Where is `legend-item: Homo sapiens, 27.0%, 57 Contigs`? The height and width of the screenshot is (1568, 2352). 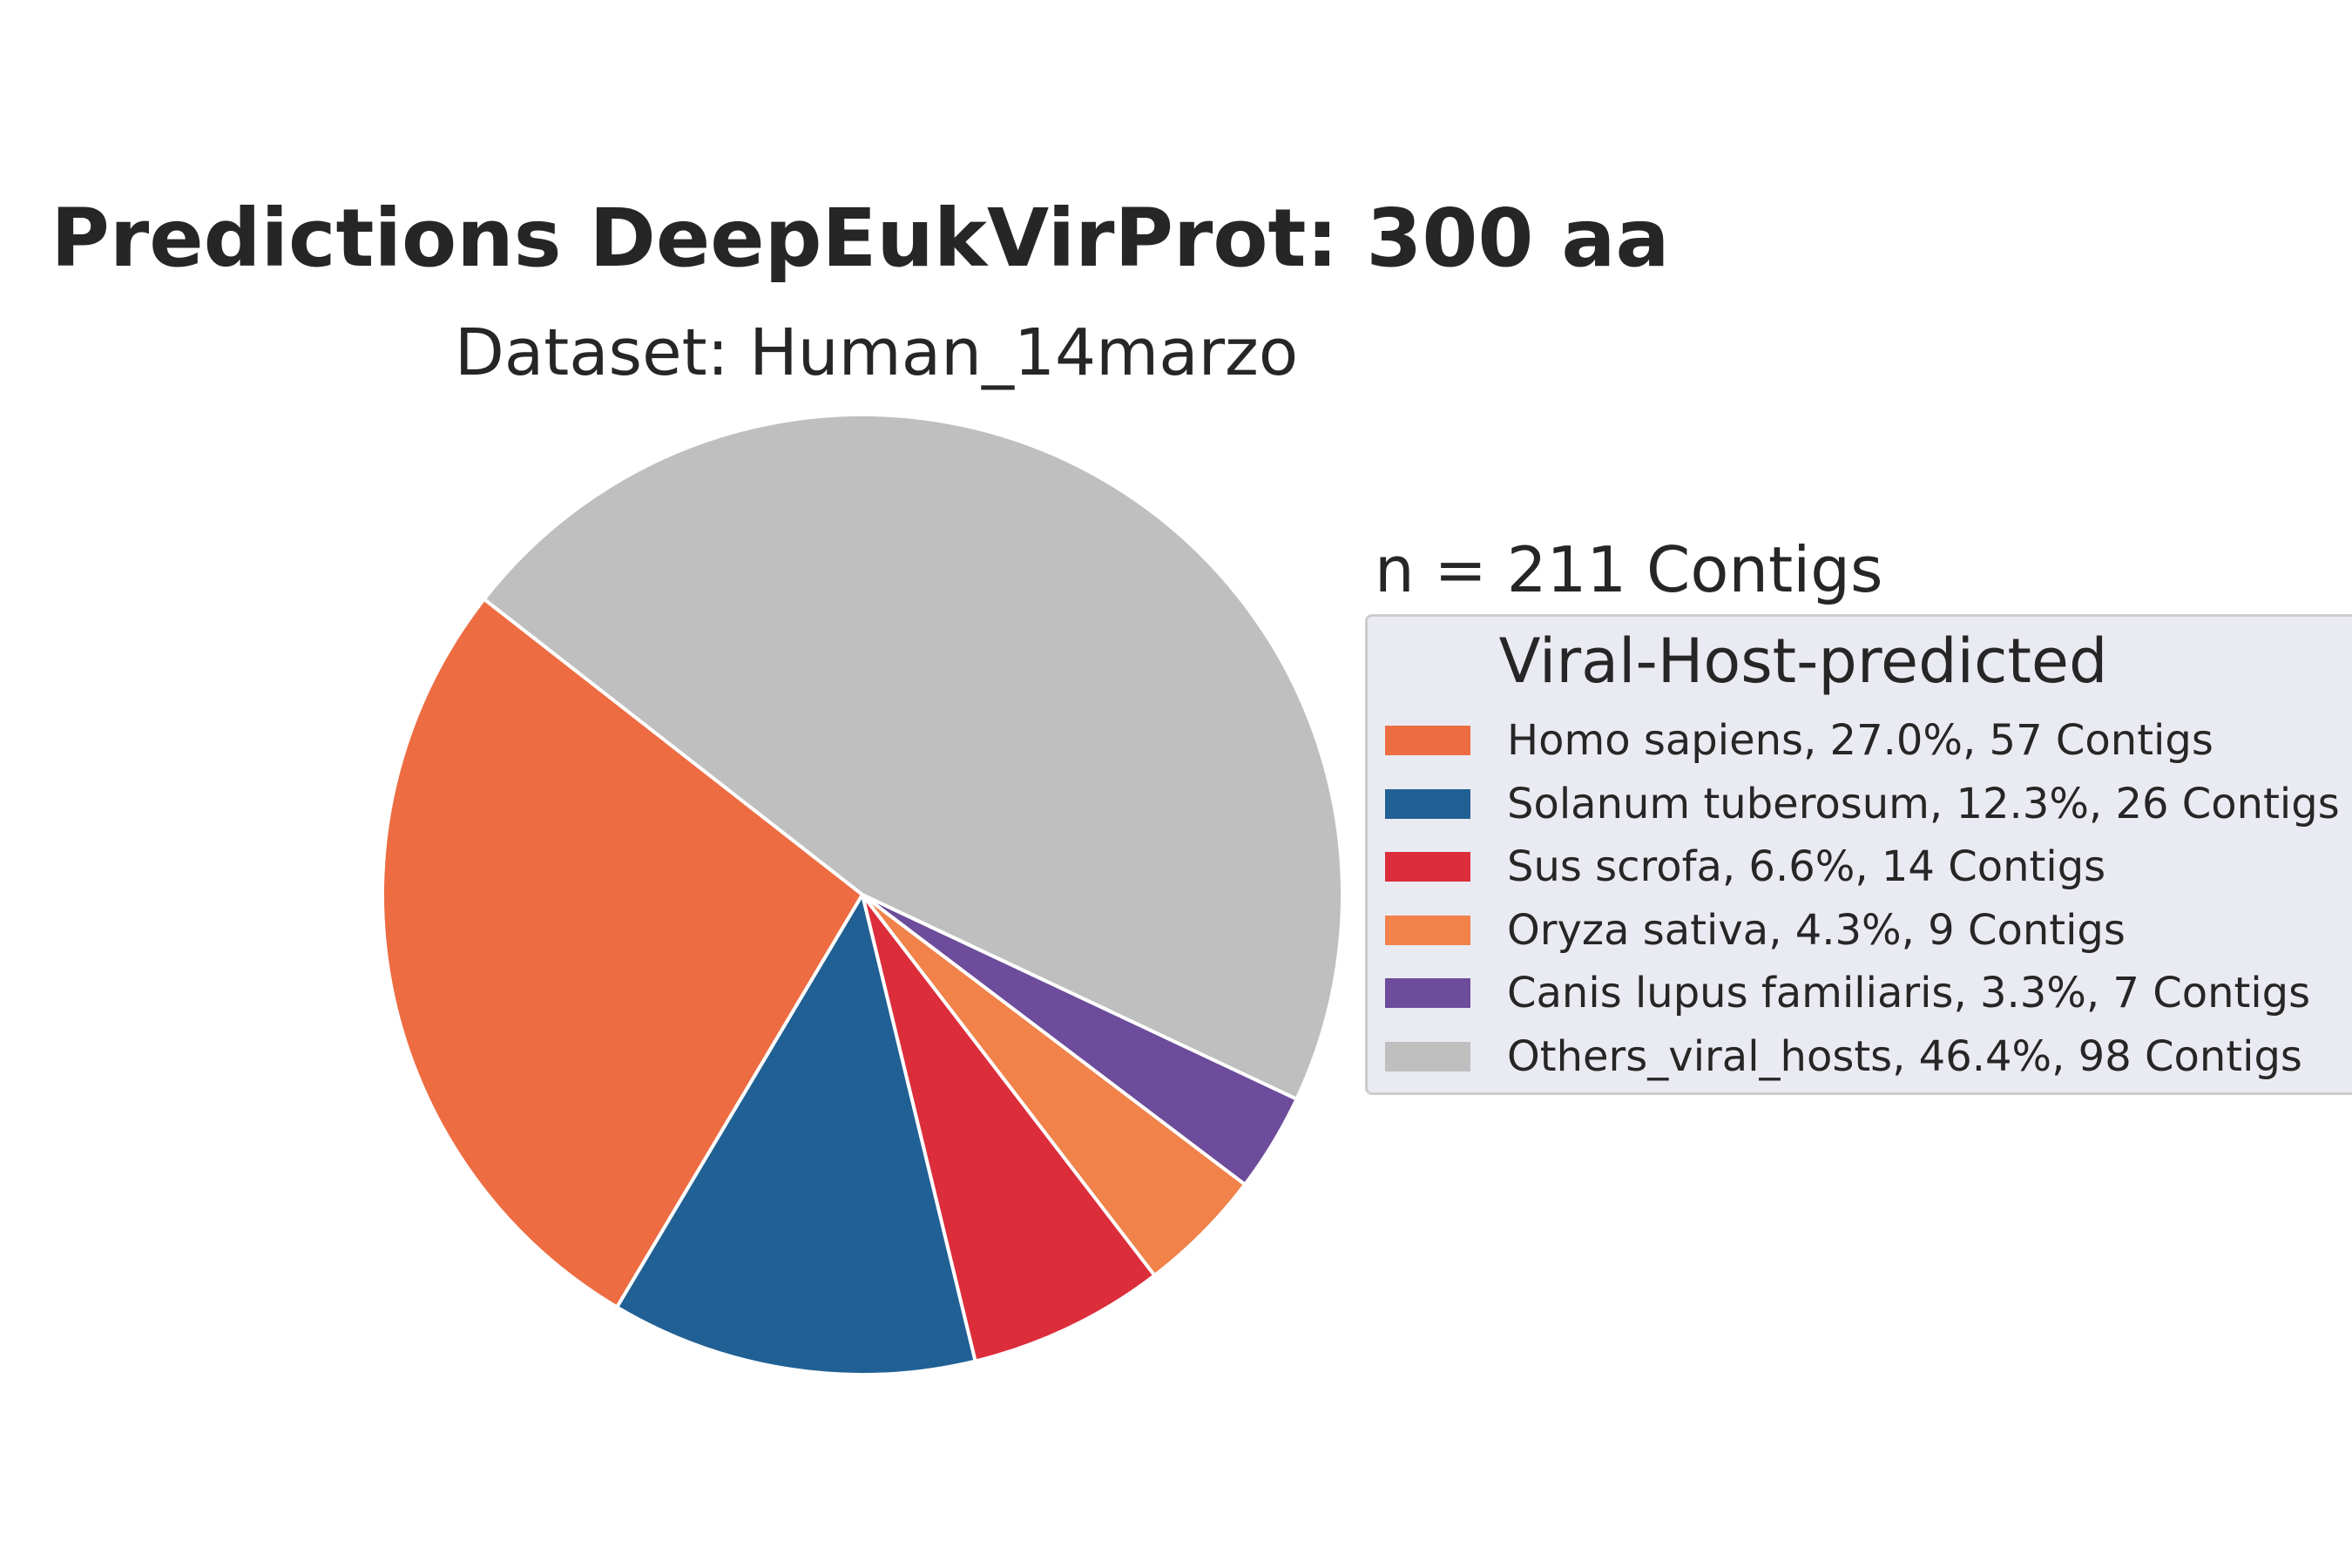
legend-item: Homo sapiens, 27.0%, 57 Contigs is located at coordinates (1799, 741).